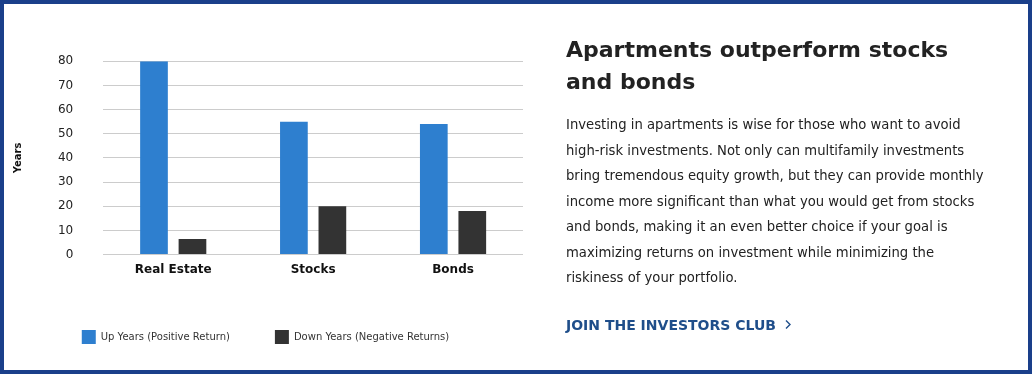  I want to click on y-tick-label: 10, so click(65, 229).